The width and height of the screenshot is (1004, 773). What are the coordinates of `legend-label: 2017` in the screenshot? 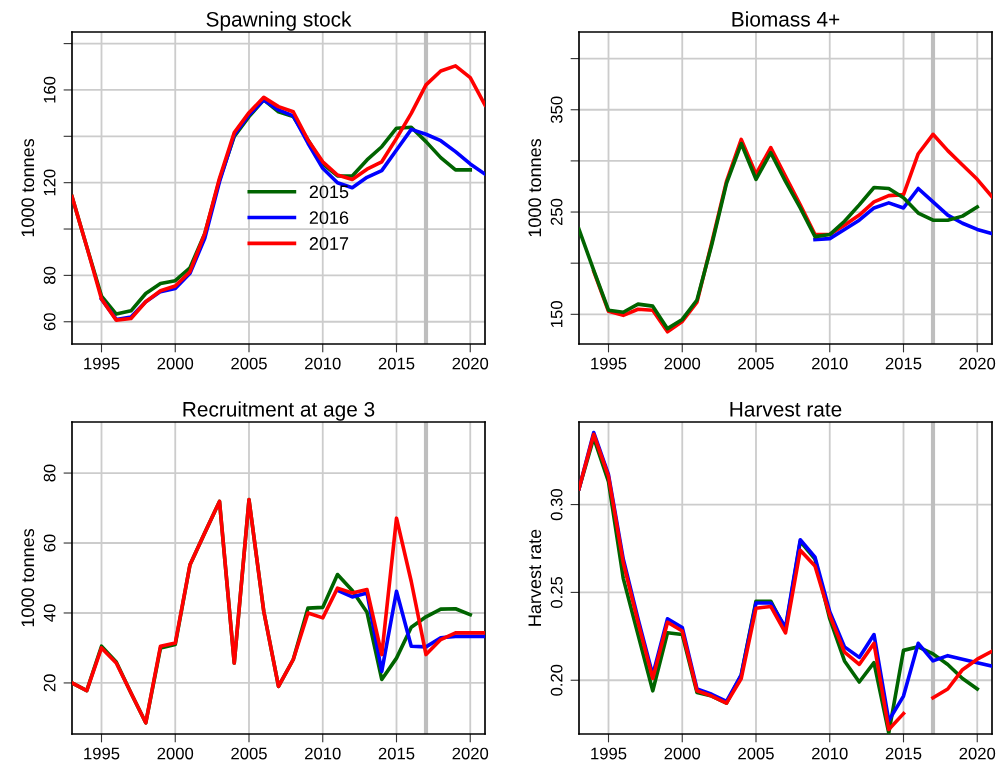 It's located at (329, 243).